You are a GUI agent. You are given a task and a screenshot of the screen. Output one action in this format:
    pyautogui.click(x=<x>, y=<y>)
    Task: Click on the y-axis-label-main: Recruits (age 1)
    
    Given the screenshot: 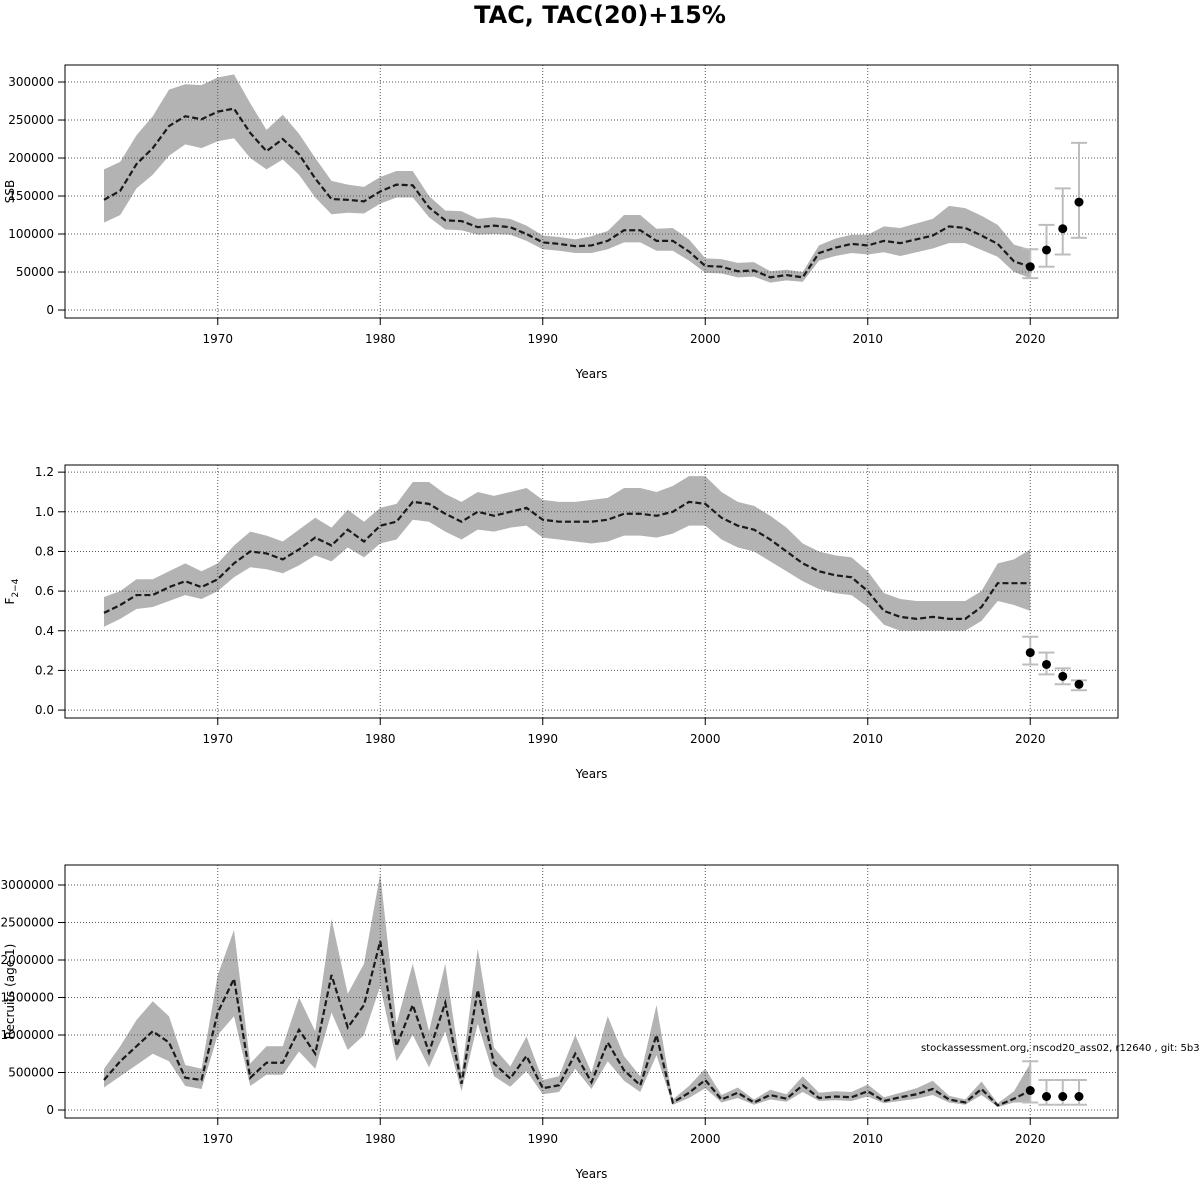 What is the action you would take?
    pyautogui.click(x=10, y=992)
    